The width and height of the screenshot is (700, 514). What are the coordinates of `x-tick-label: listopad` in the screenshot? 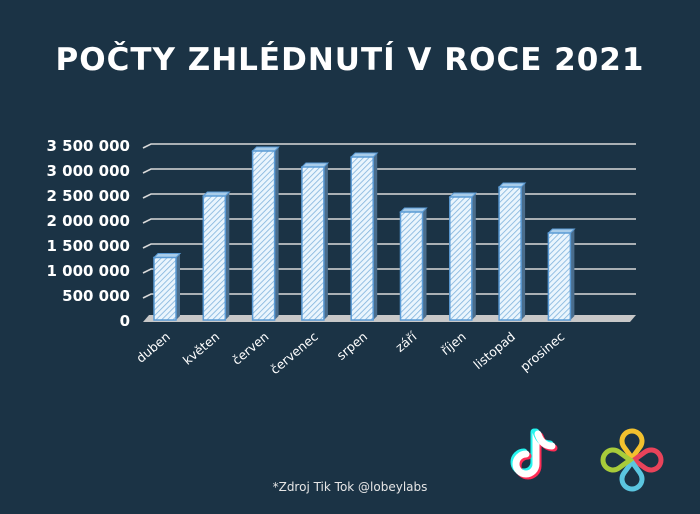 It's located at (494, 350).